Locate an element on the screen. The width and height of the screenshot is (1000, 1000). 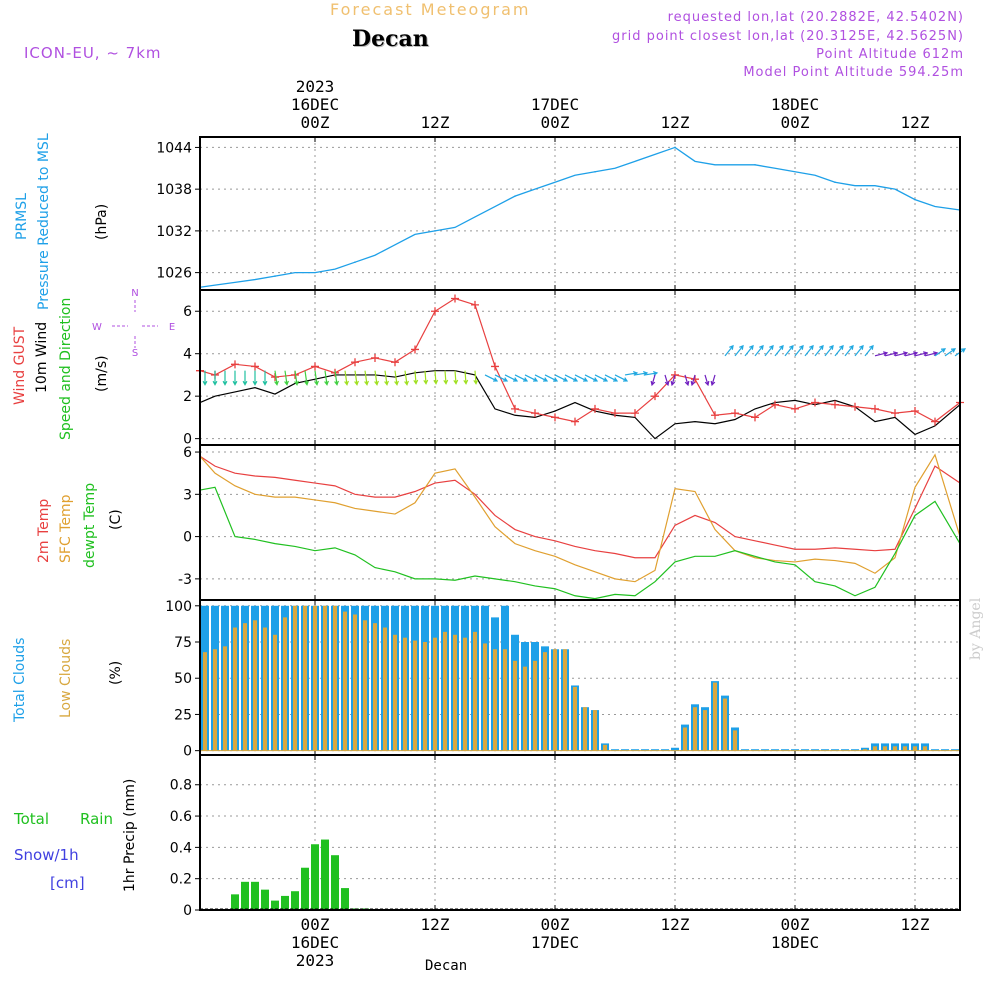
footer-location: Decan is located at coordinates (446, 966).